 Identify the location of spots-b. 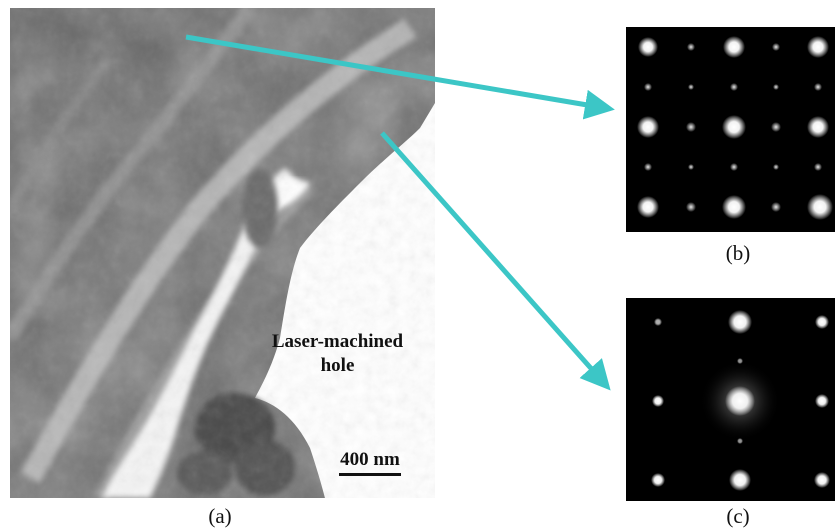
(735, 128).